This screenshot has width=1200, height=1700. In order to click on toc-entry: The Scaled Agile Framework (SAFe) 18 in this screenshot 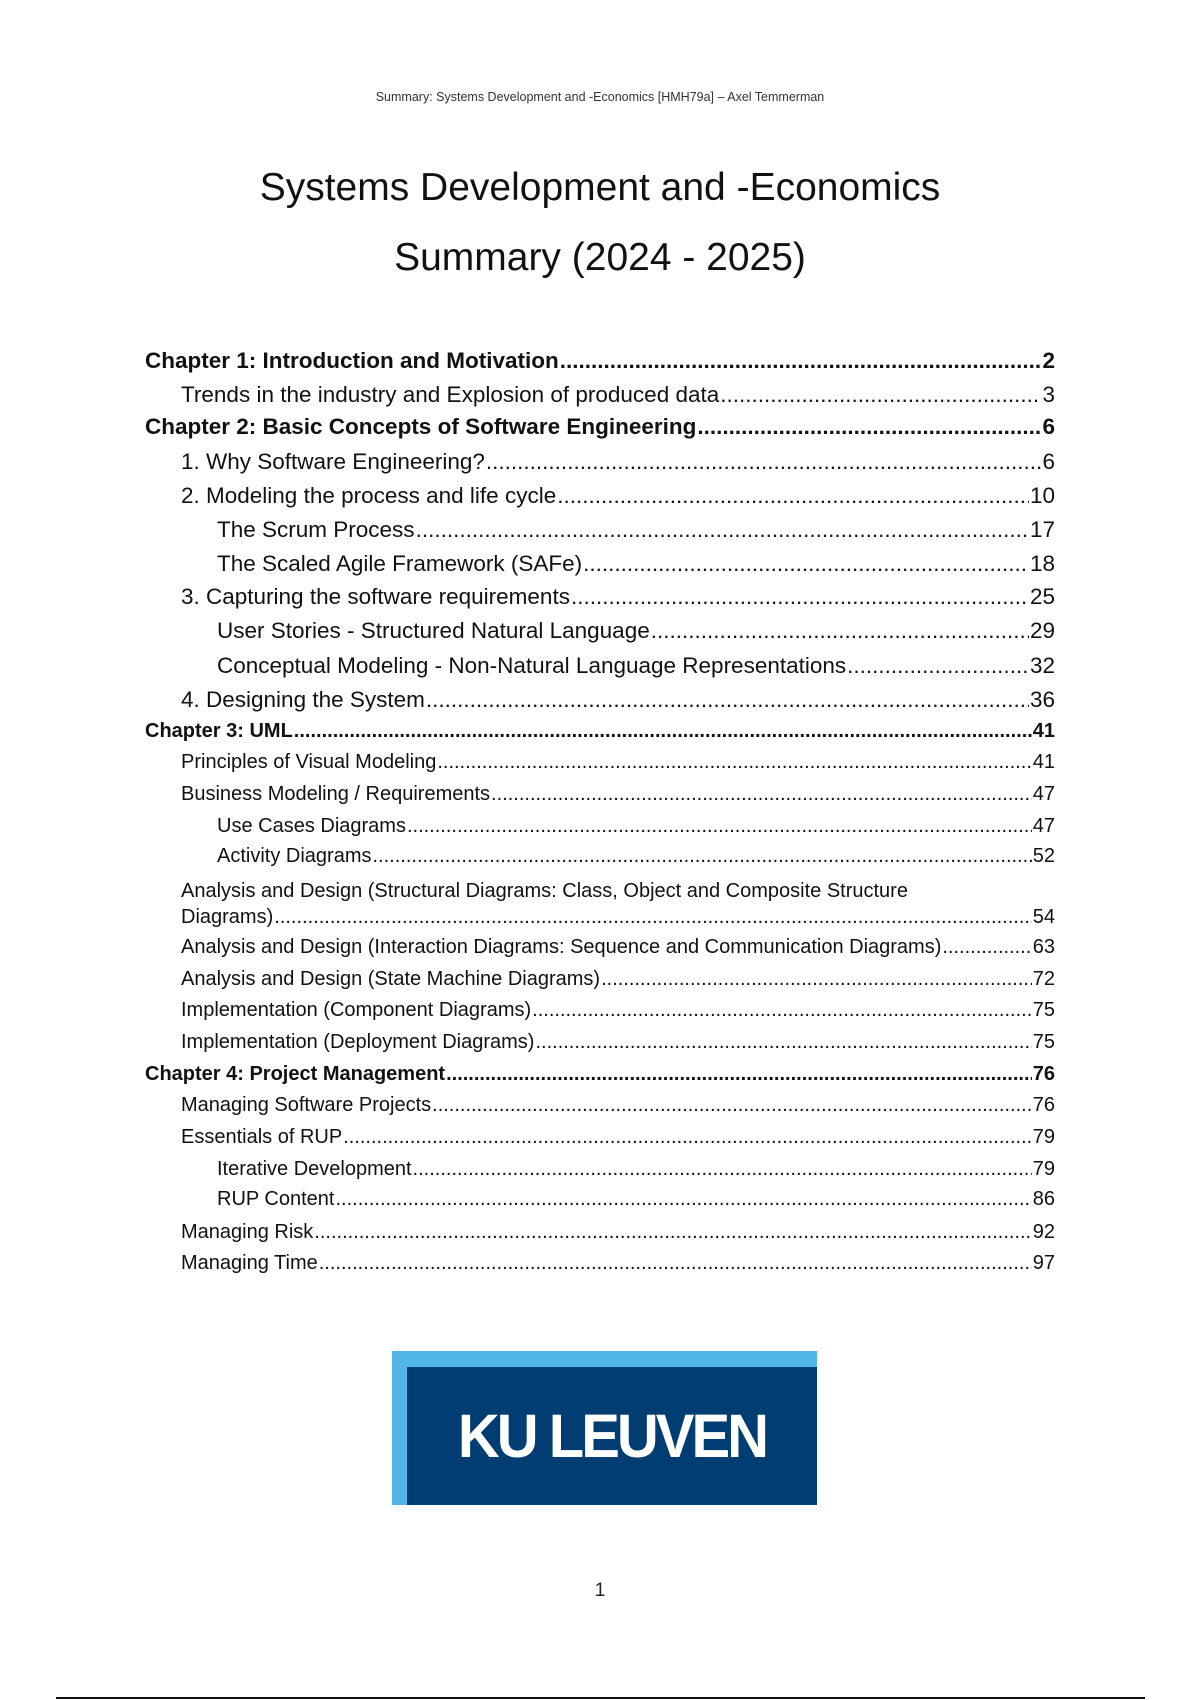, I will do `click(636, 564)`.